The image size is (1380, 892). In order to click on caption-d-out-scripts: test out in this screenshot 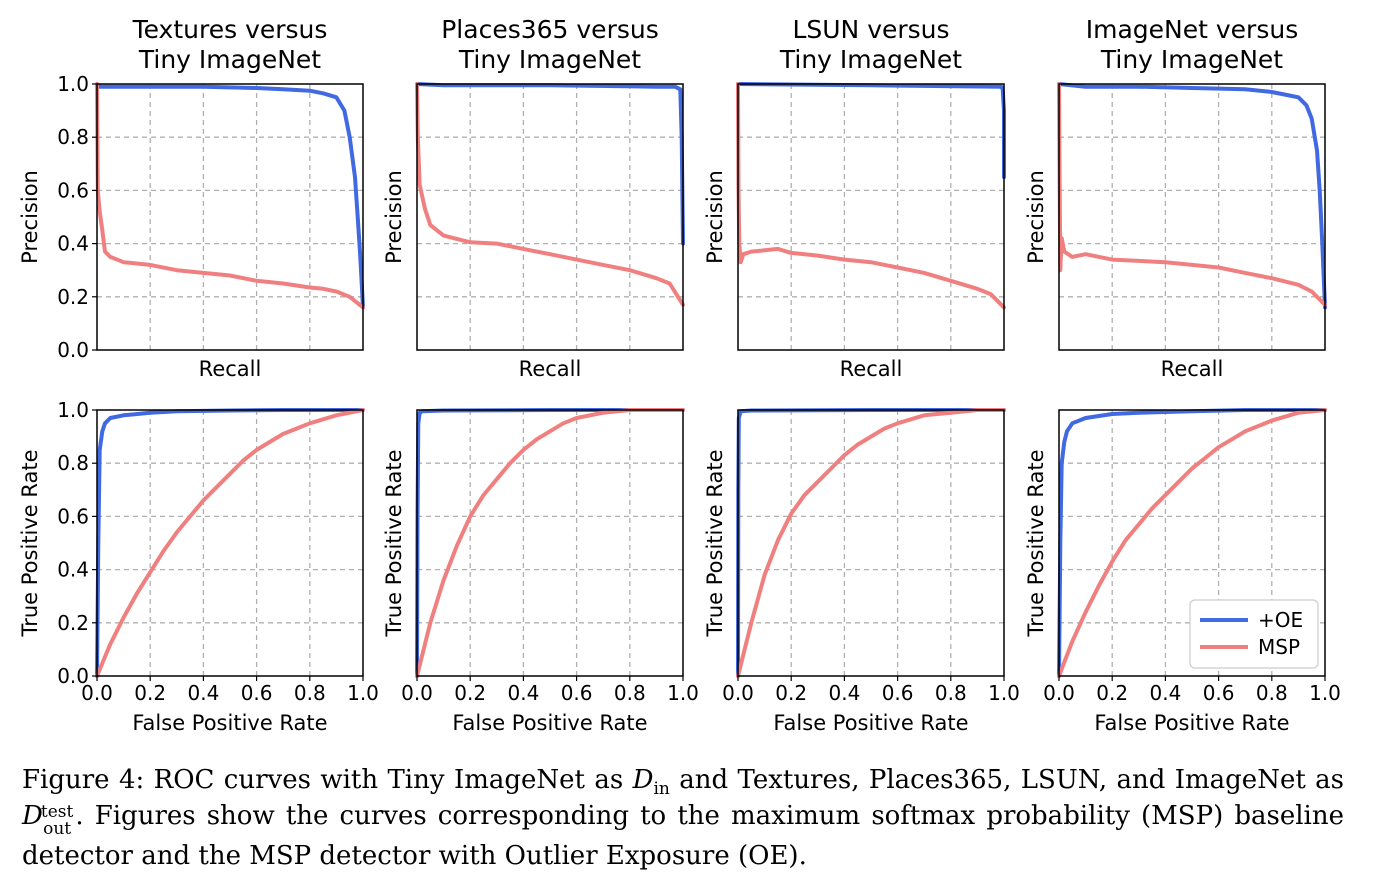, I will do `click(57, 821)`.